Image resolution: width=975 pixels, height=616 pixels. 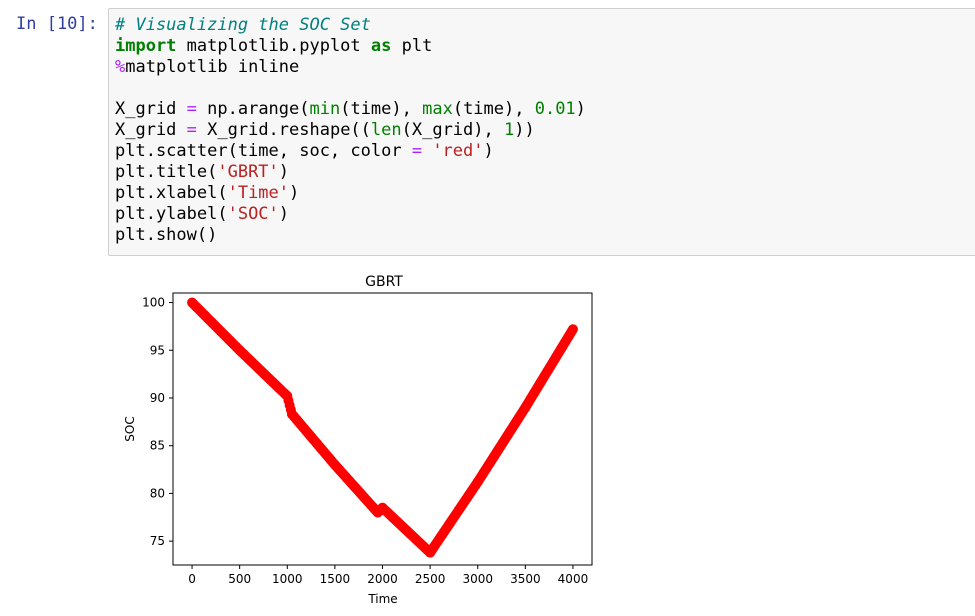 I want to click on number-literal: 0.01, so click(x=555, y=109).